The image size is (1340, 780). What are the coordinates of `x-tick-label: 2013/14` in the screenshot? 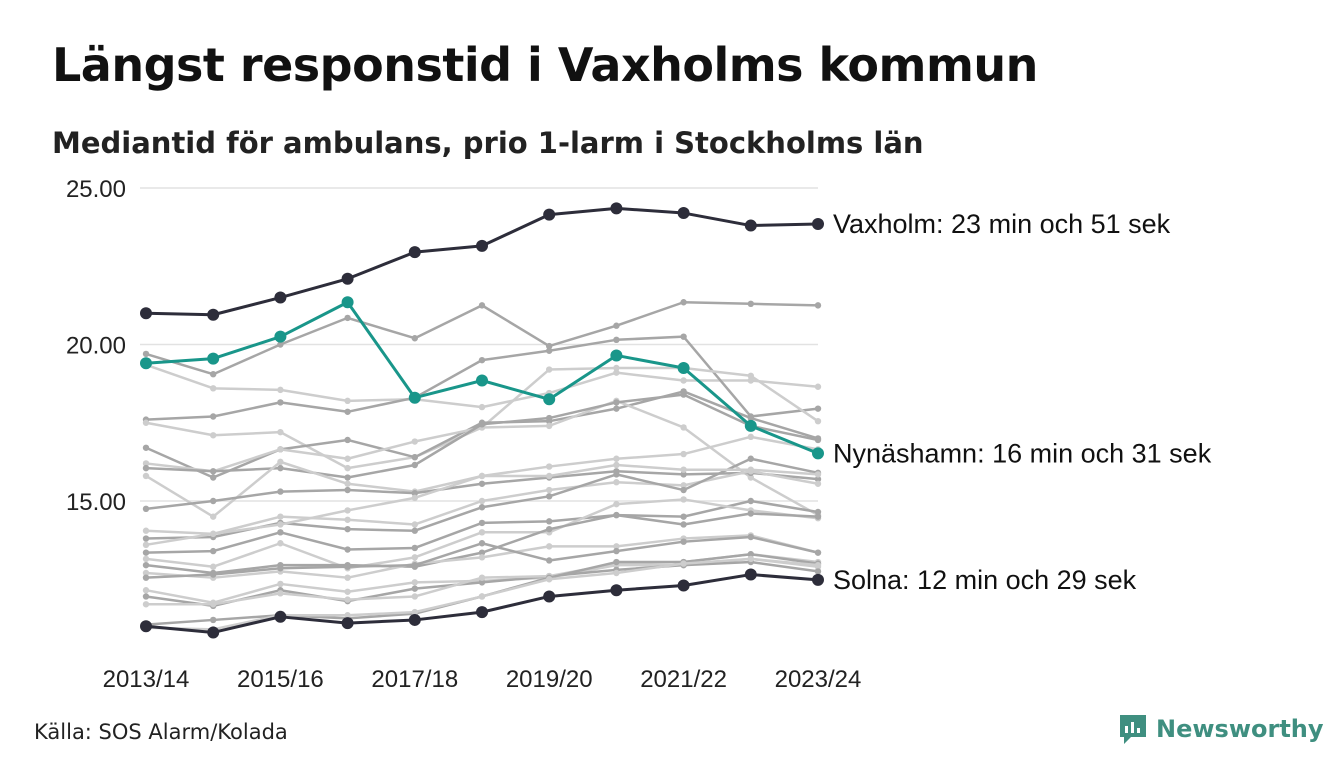 It's located at (146, 679).